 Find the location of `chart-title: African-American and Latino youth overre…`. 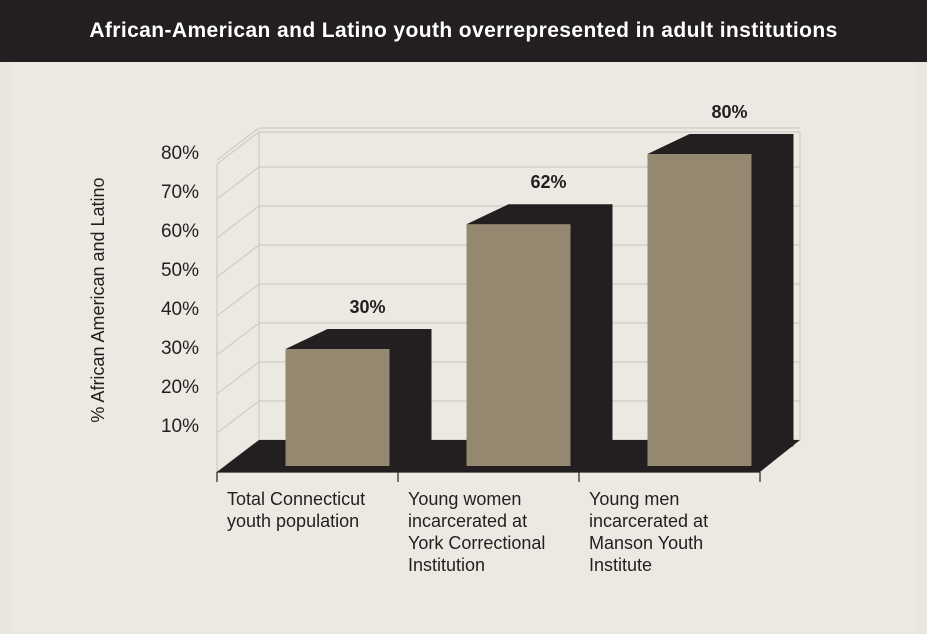

chart-title: African-American and Latino youth overre… is located at coordinates (463, 30).